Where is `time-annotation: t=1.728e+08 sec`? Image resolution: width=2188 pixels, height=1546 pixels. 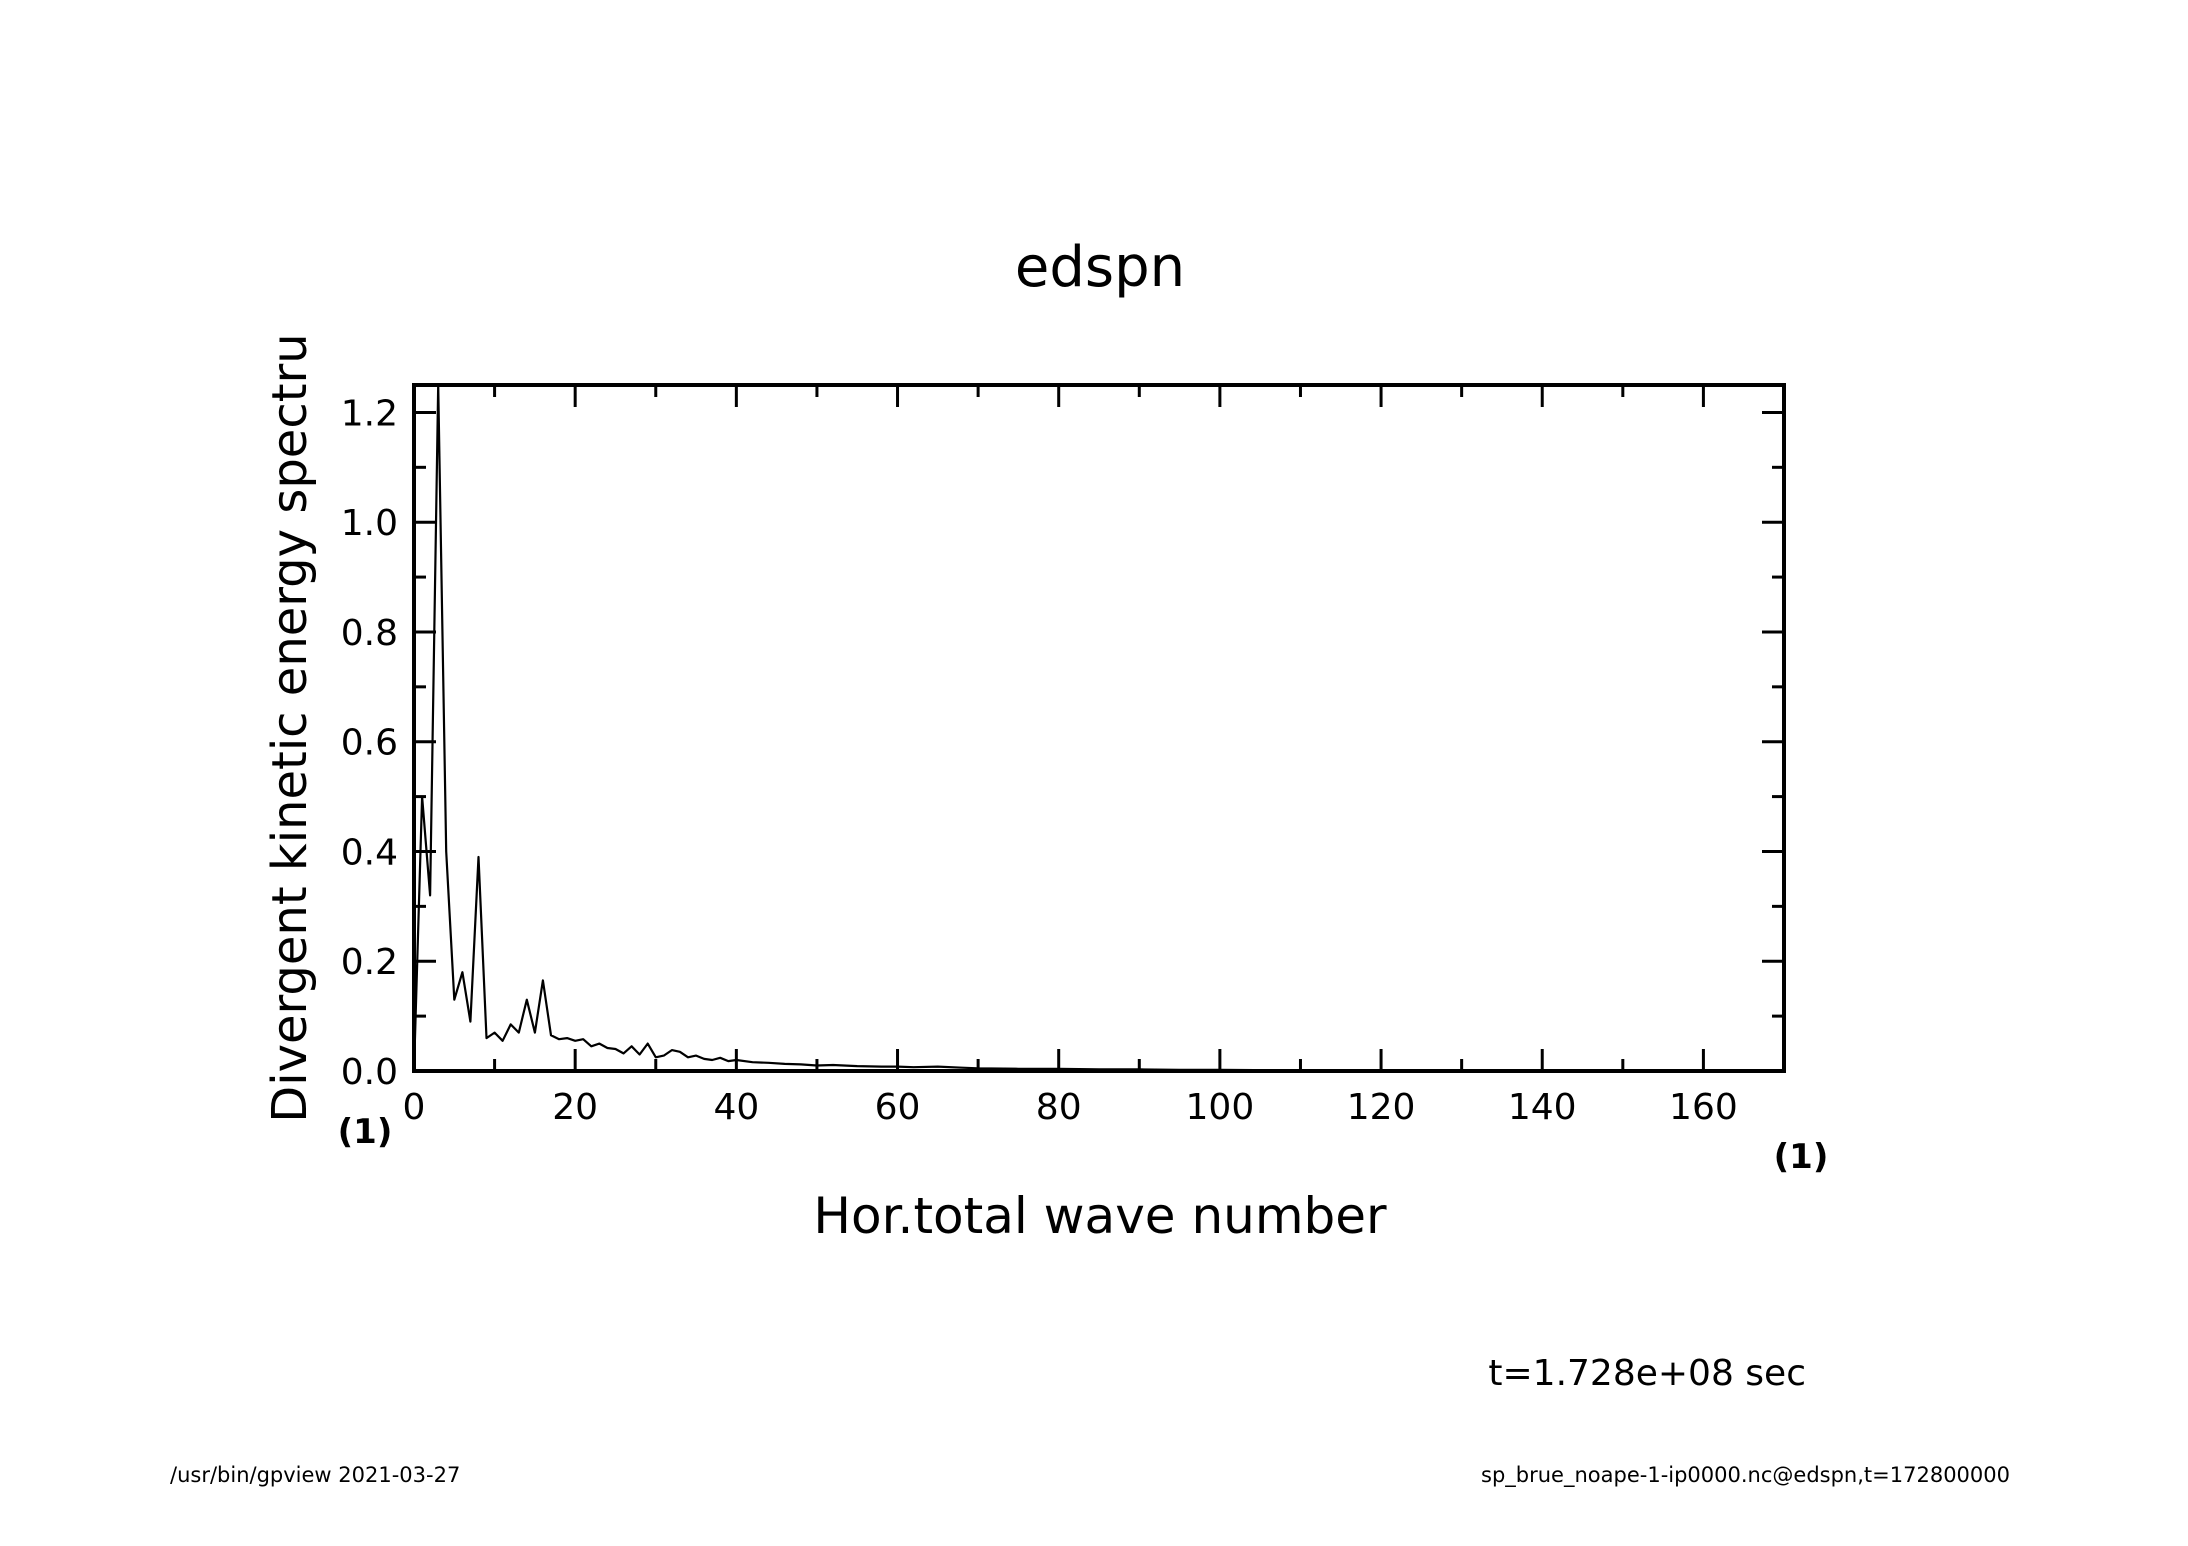 time-annotation: t=1.728e+08 sec is located at coordinates (1647, 1373).